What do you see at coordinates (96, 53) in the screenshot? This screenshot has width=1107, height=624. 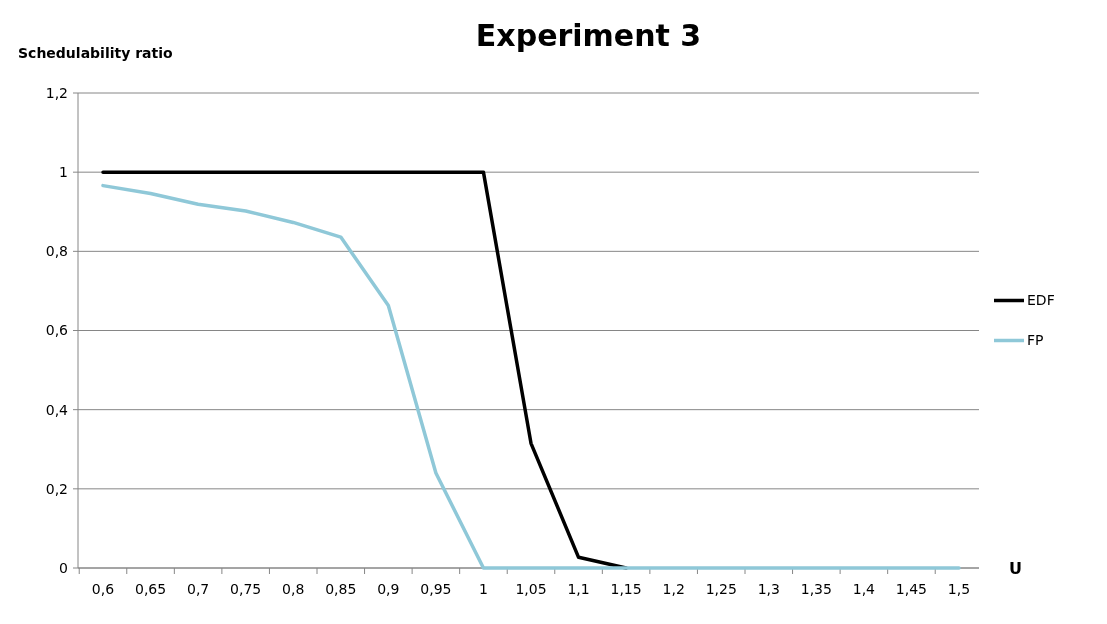 I see `y-axis-title: Schedulability ratio` at bounding box center [96, 53].